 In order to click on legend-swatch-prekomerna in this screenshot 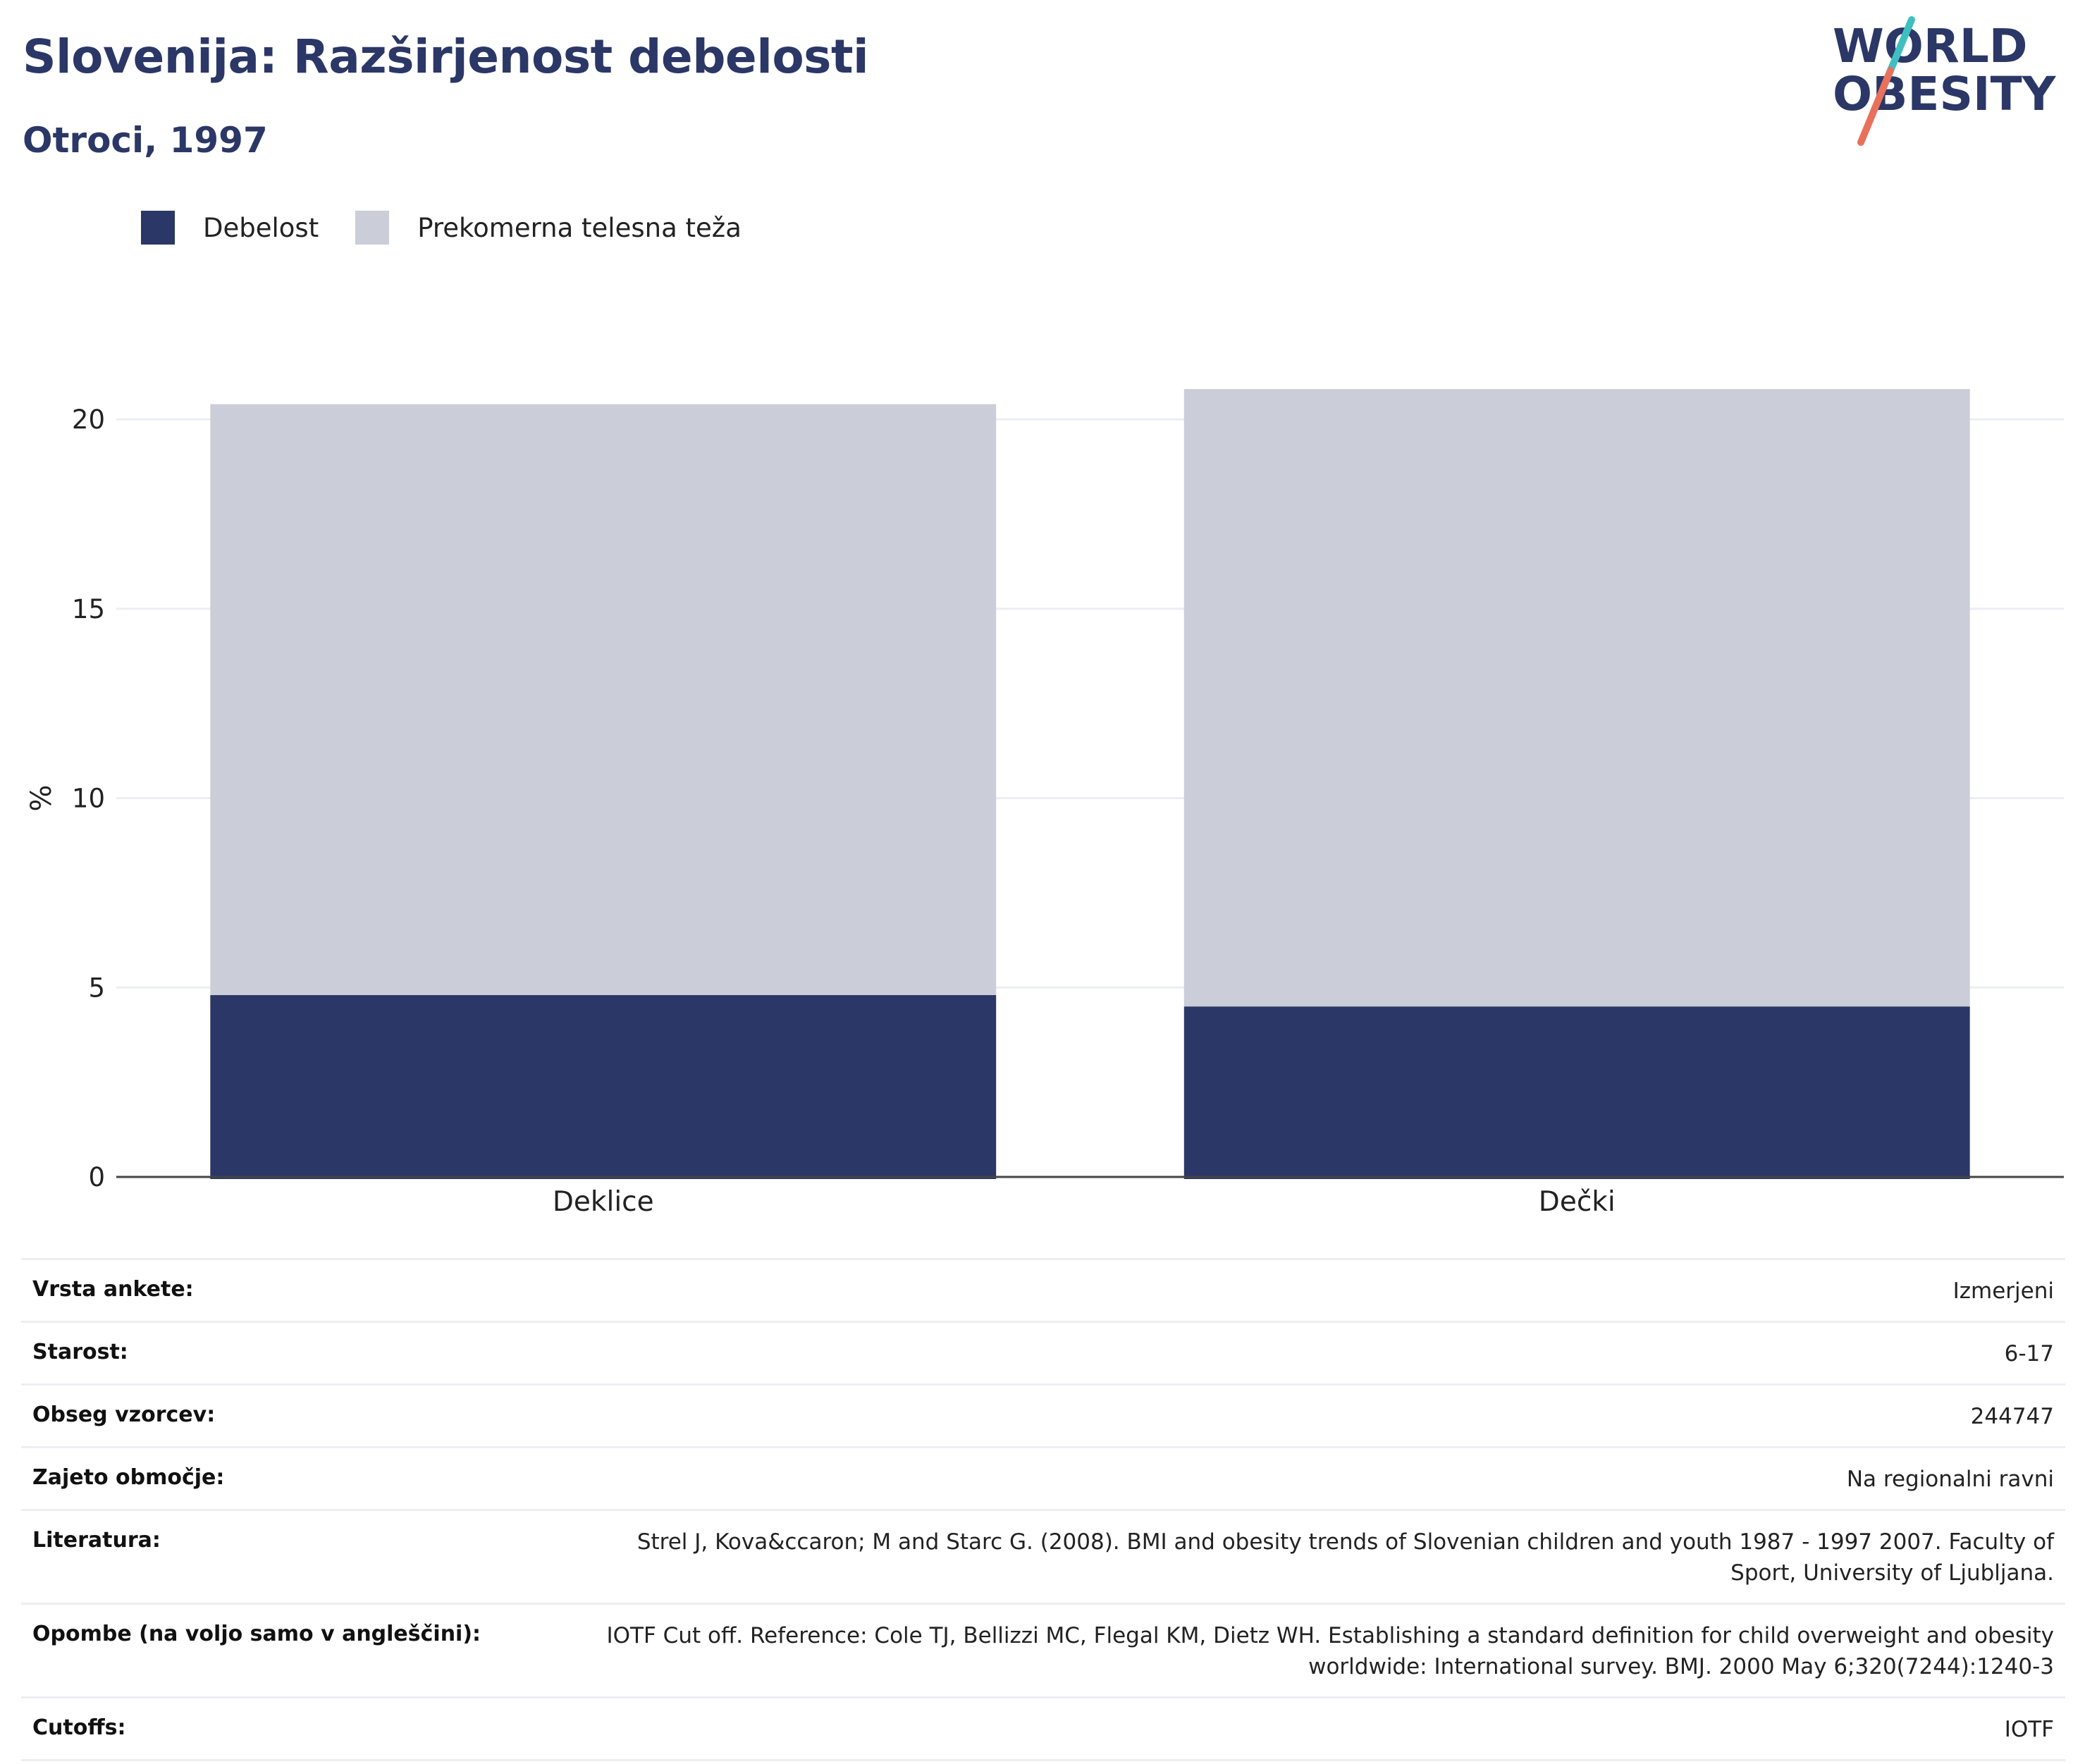, I will do `click(373, 228)`.